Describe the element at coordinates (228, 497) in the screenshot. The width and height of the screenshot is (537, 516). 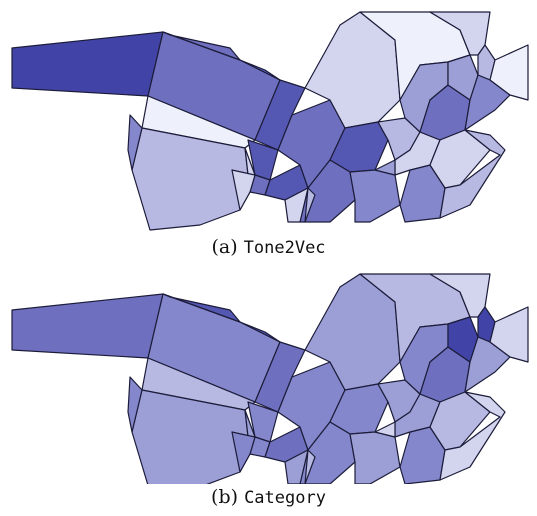
I see `caption-category-prefix: (b)` at that location.